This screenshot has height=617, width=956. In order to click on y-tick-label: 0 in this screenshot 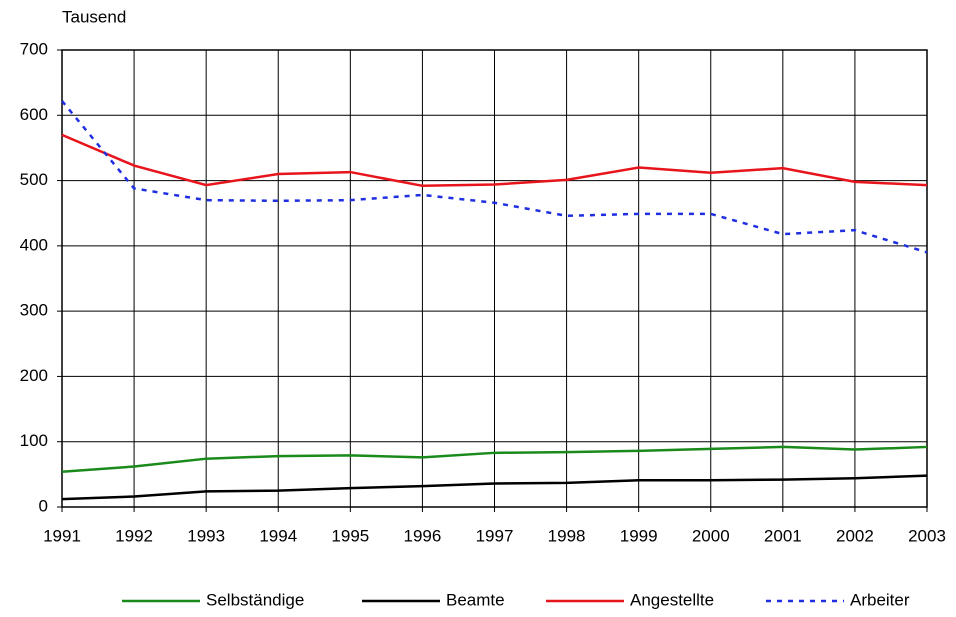, I will do `click(43, 505)`.